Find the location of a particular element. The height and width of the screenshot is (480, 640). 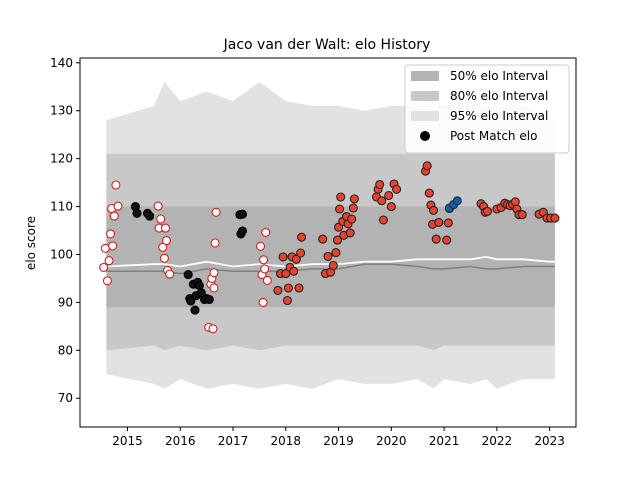

median-elo-line is located at coordinates (330, 261).